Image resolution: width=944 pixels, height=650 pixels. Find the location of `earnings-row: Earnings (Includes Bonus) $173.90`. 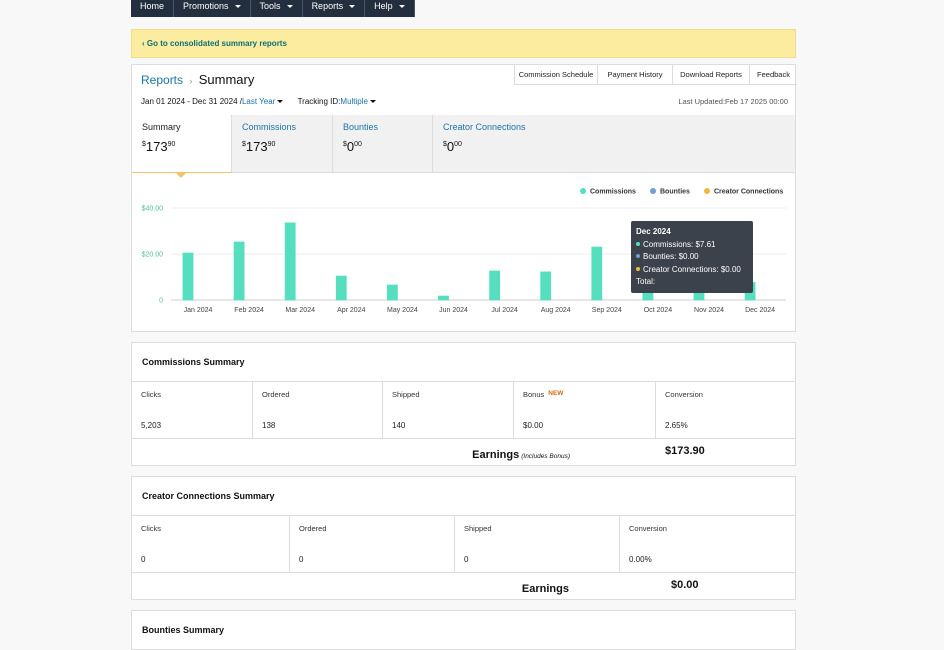

earnings-row: Earnings (Includes Bonus) $173.90 is located at coordinates (463, 452).